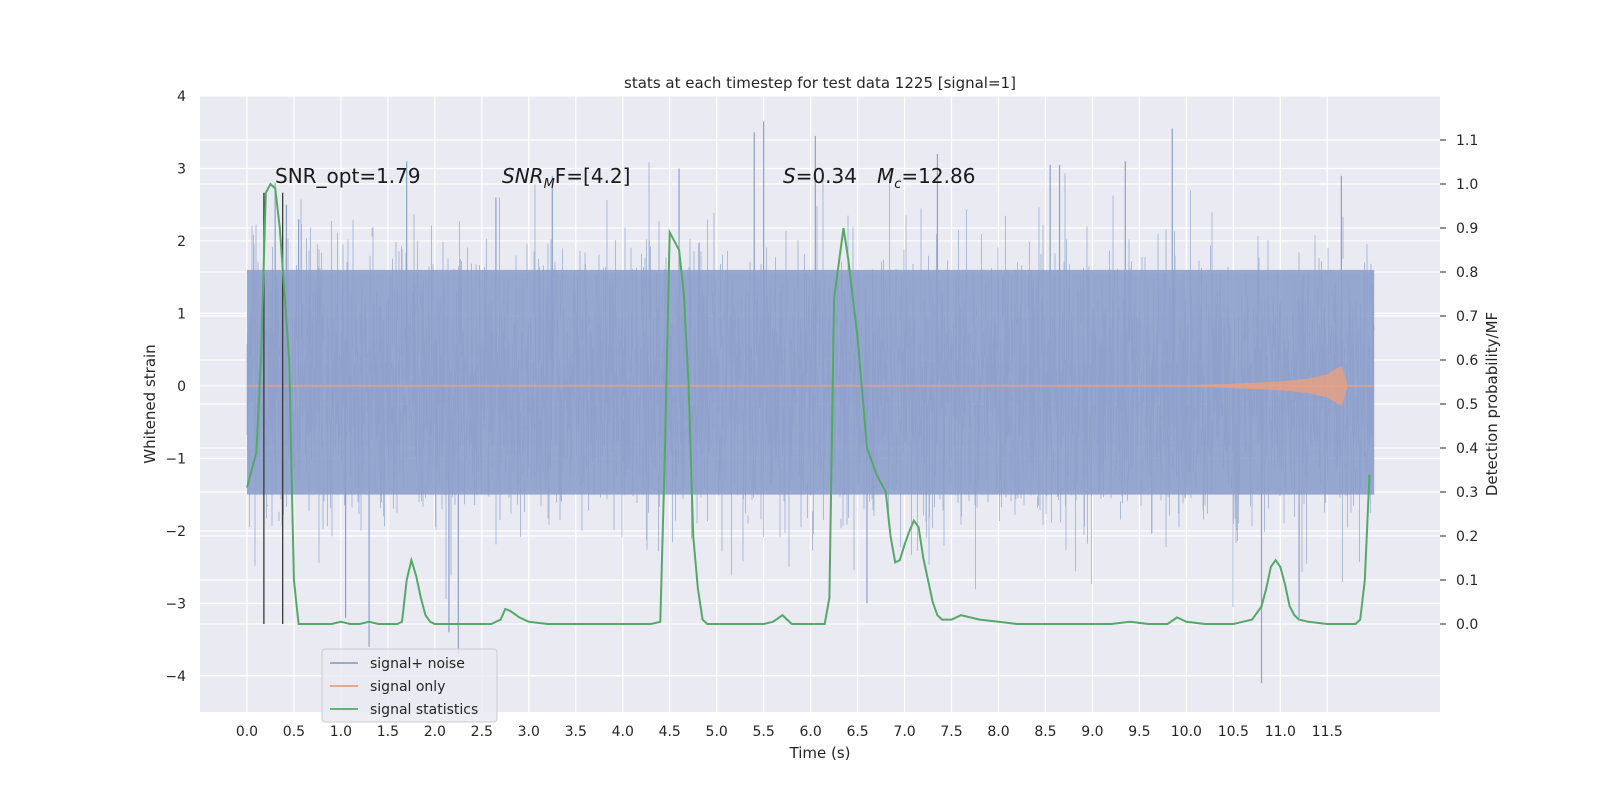 The width and height of the screenshot is (1600, 800). Describe the element at coordinates (623, 732) in the screenshot. I see `x-tick-label: 4.0` at that location.